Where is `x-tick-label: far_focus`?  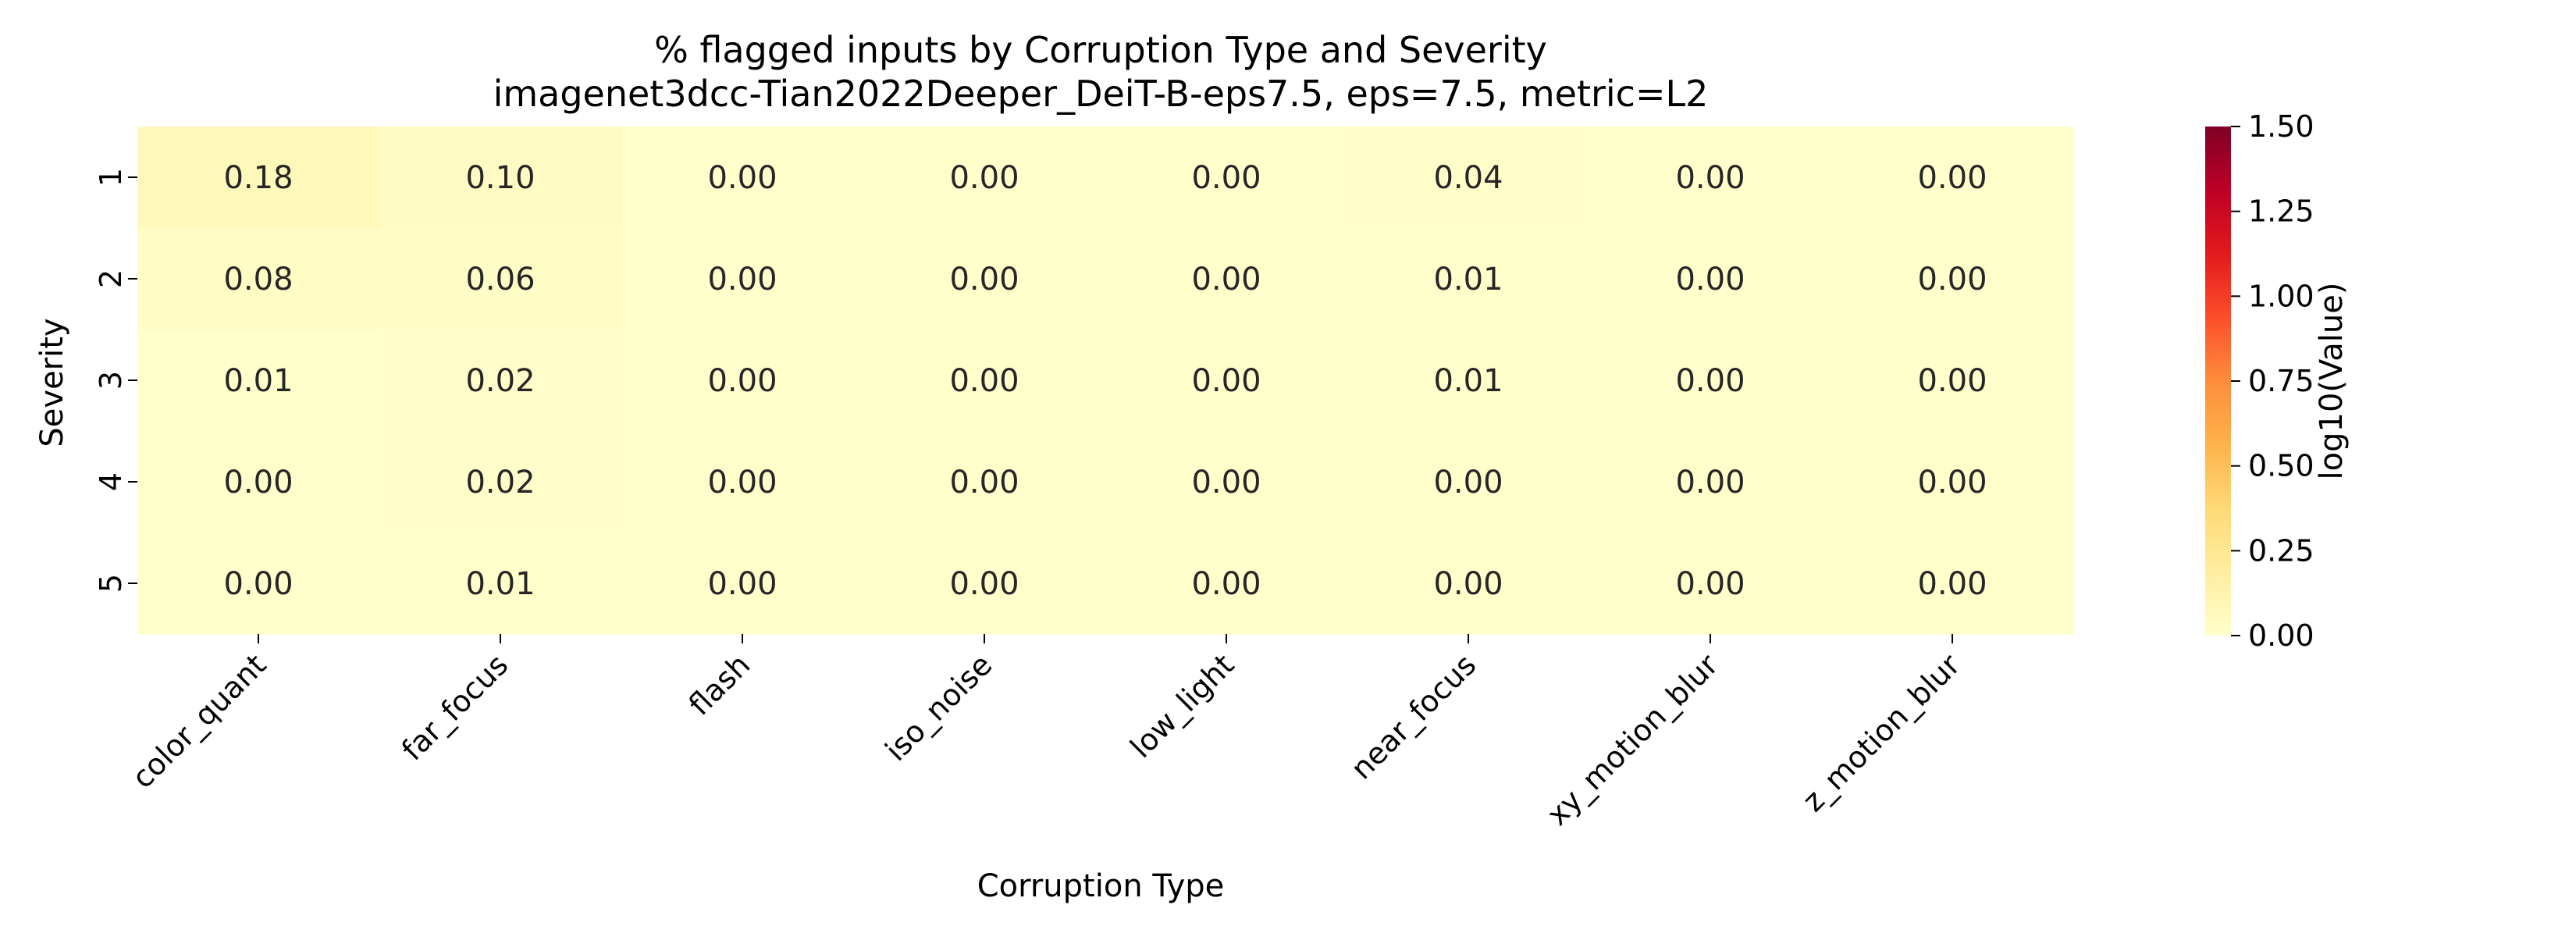
x-tick-label: far_focus is located at coordinates (454, 707).